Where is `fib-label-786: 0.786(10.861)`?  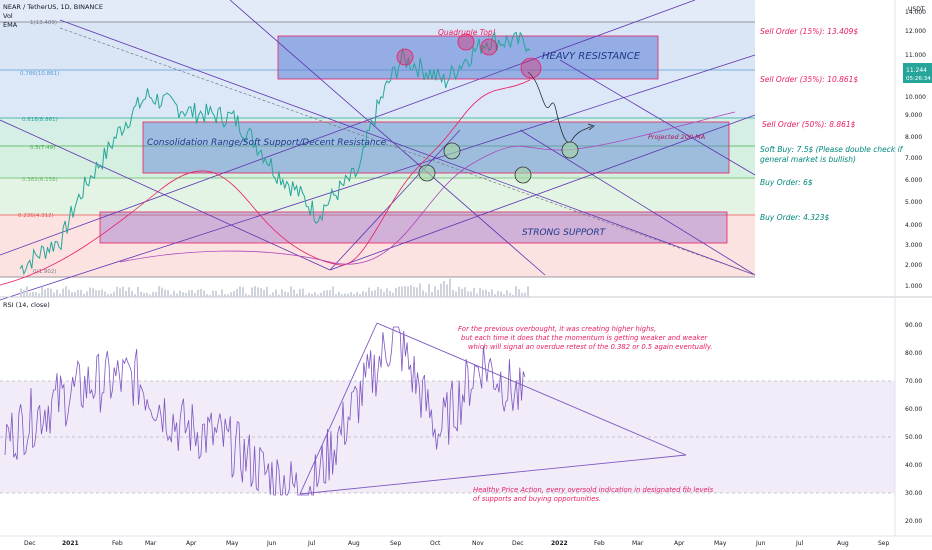
fib-label-786: 0.786(10.861) is located at coordinates (39, 74).